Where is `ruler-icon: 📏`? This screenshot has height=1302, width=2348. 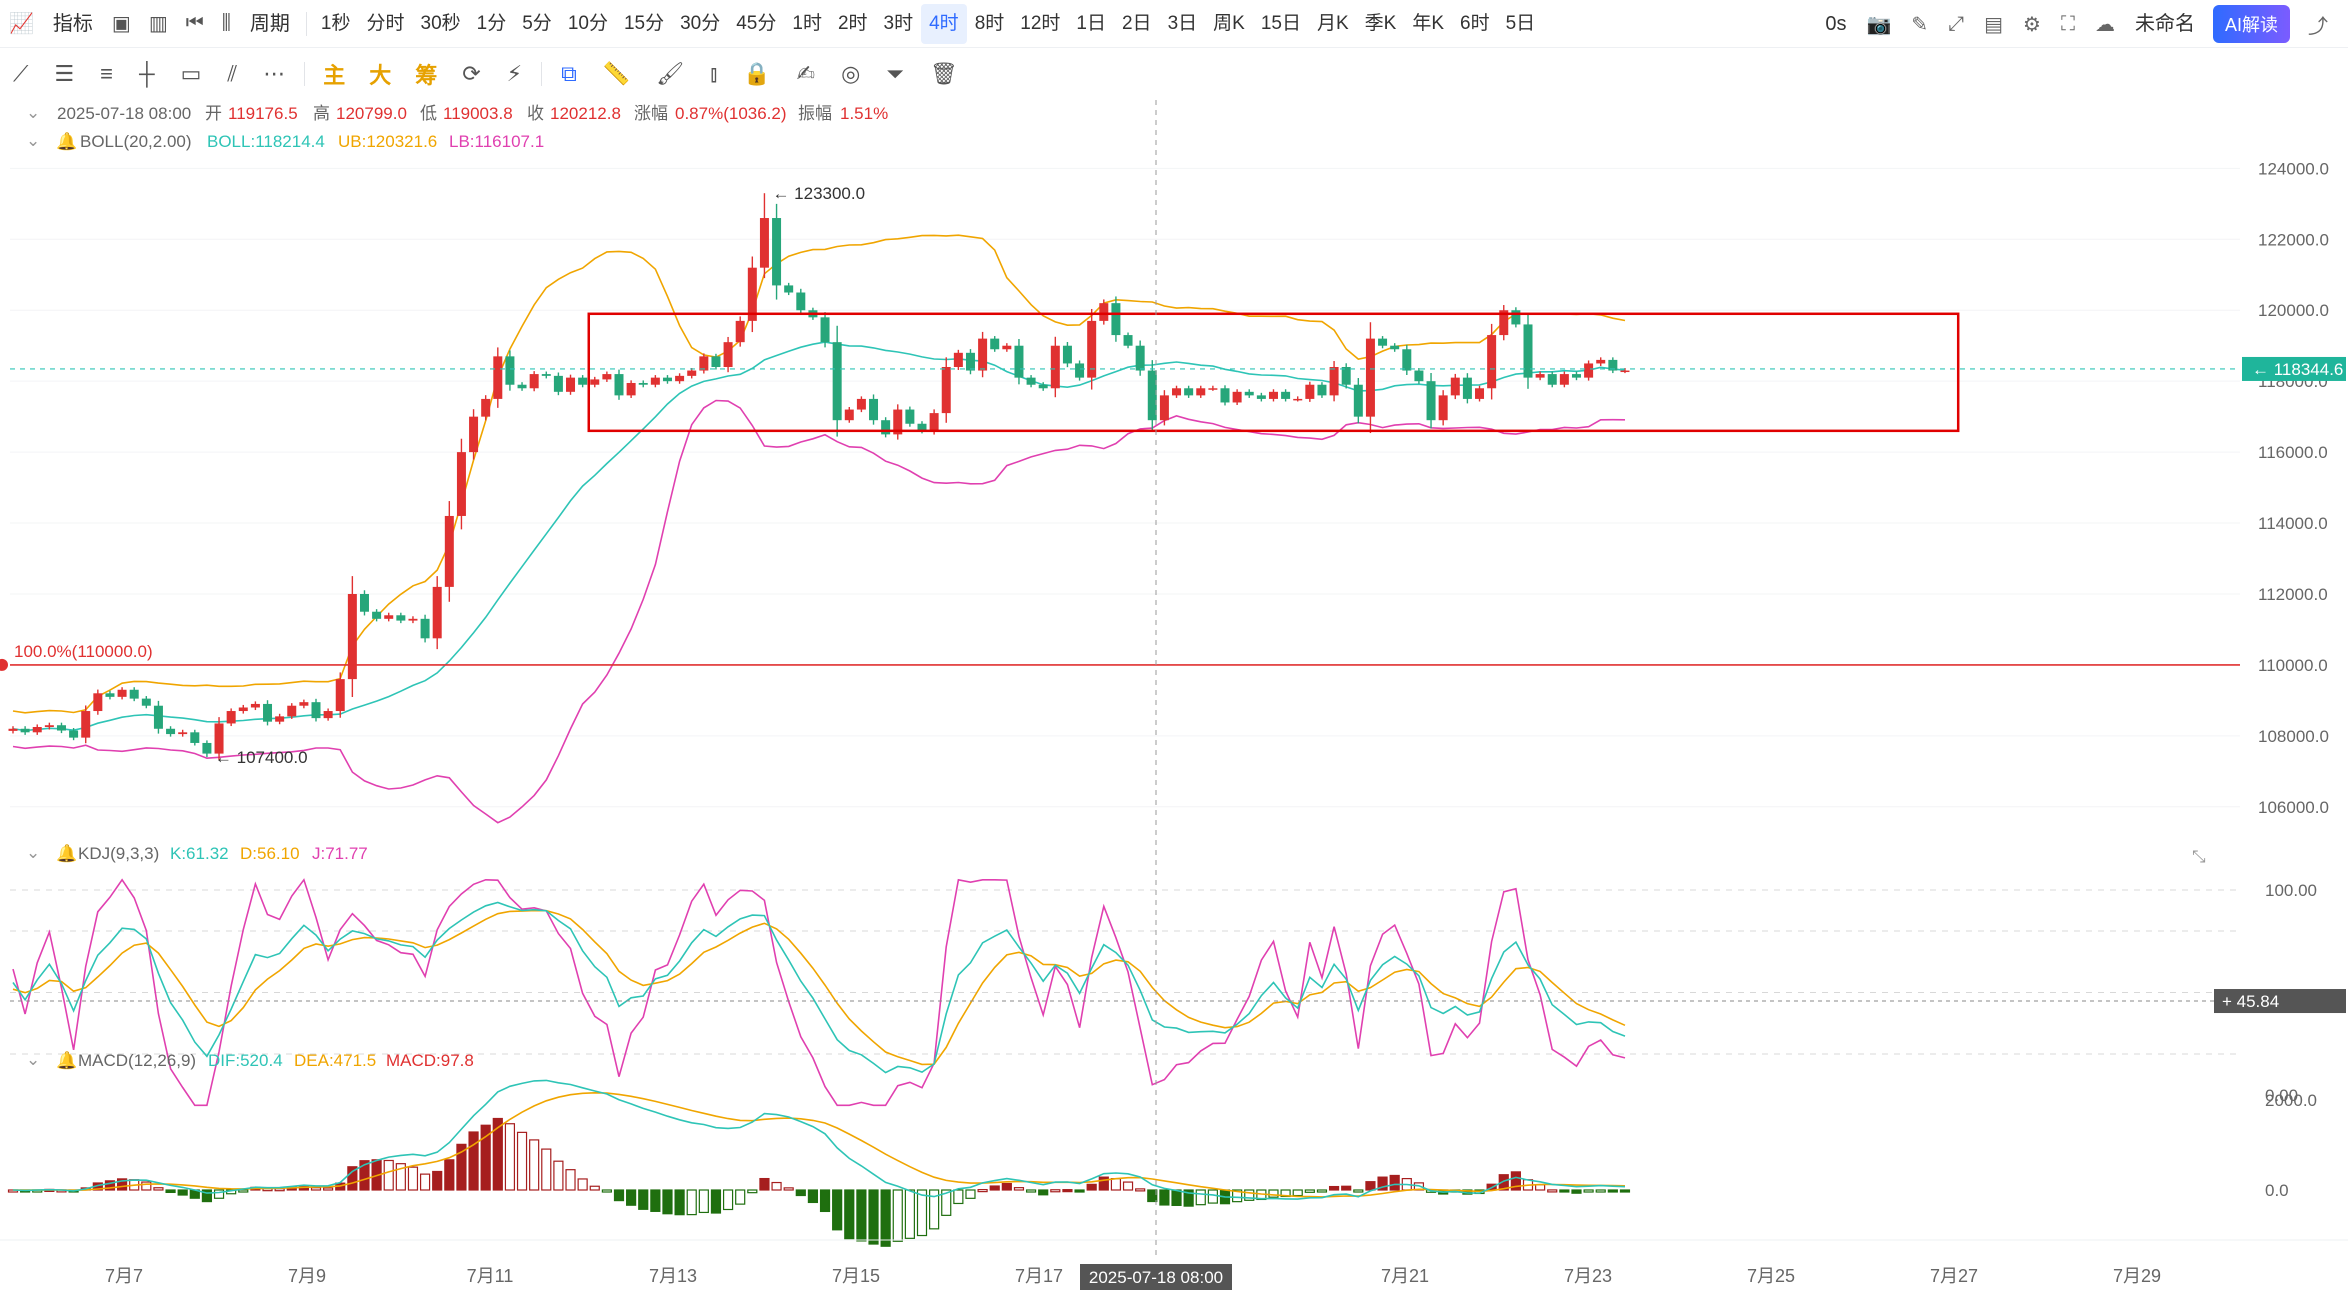 ruler-icon: 📏 is located at coordinates (616, 73).